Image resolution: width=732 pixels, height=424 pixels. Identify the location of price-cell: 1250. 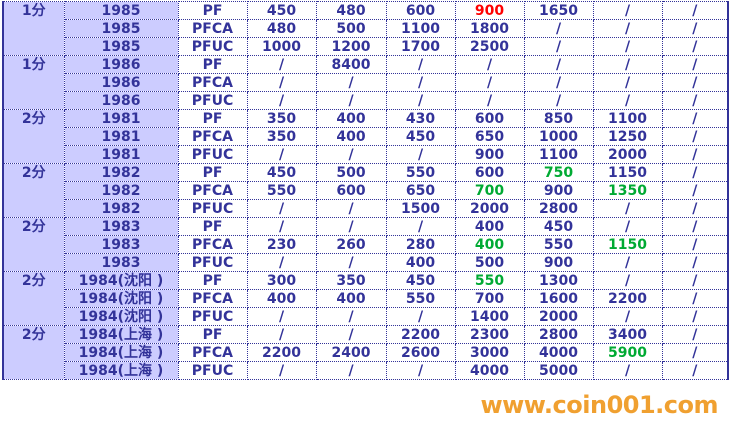
(627, 136).